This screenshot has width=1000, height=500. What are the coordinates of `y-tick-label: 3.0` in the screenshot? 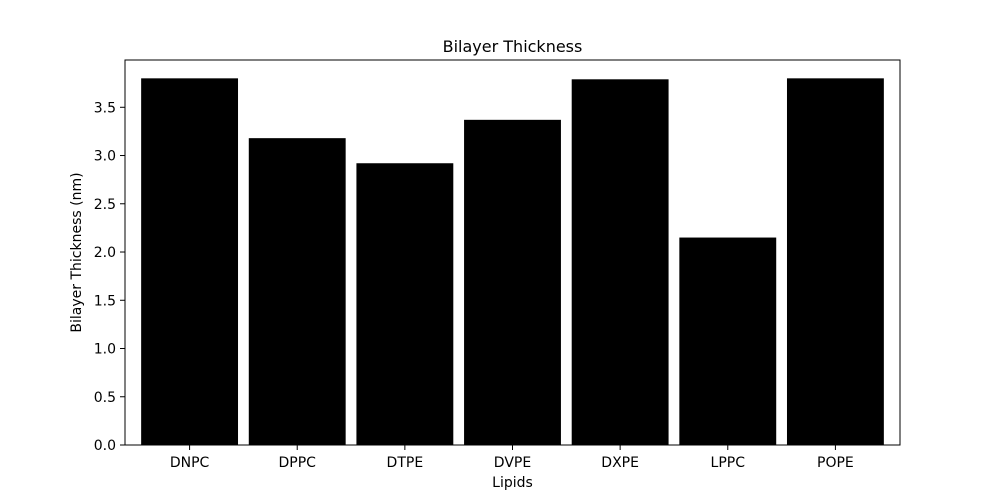 It's located at (105, 157).